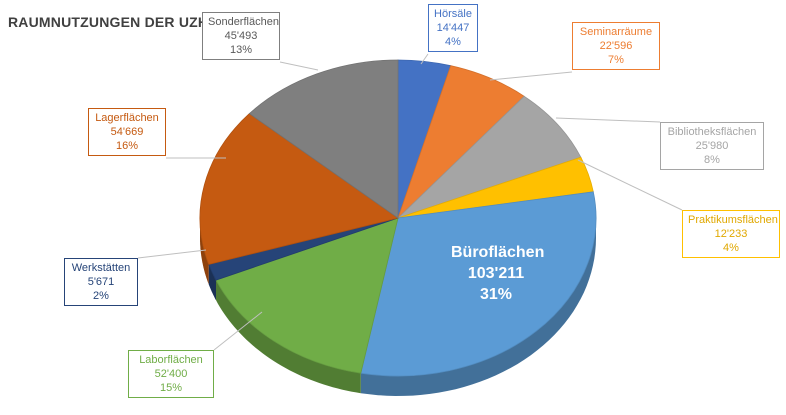 Image resolution: width=786 pixels, height=415 pixels. Describe the element at coordinates (299, 66) in the screenshot. I see `leader-line-sonderflächen` at that location.